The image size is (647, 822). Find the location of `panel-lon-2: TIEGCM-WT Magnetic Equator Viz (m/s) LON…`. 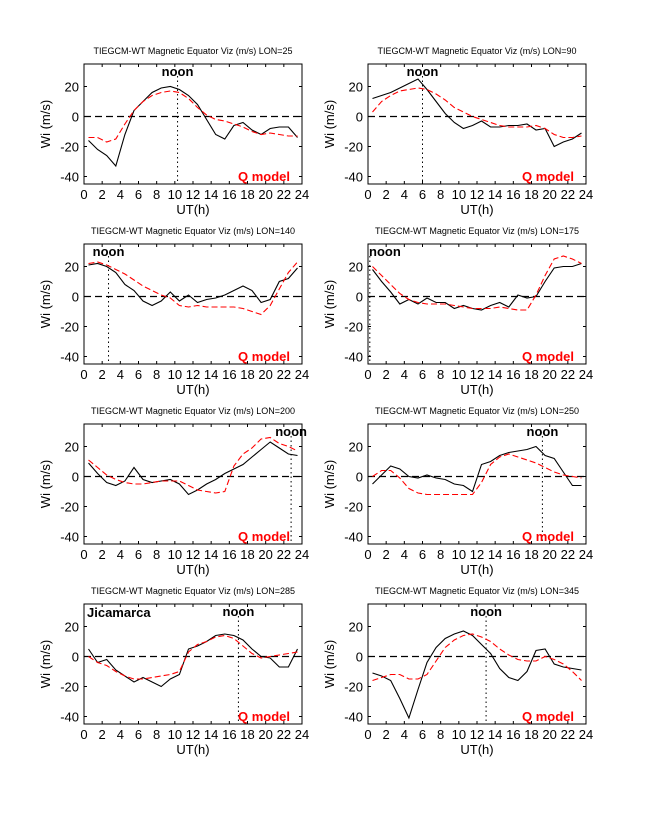

panel-lon-2: TIEGCM-WT Magnetic Equator Viz (m/s) LON… is located at coordinates (457, 131).